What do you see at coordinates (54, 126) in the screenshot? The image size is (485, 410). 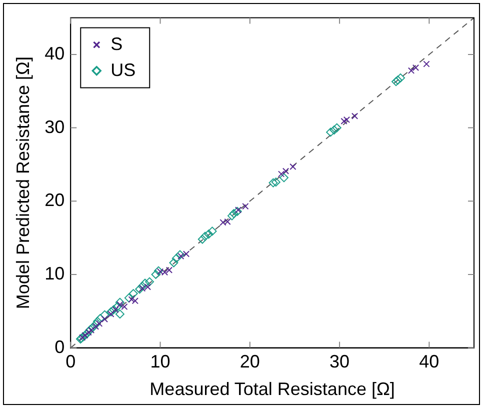 I see `y-tick-label: 30` at bounding box center [54, 126].